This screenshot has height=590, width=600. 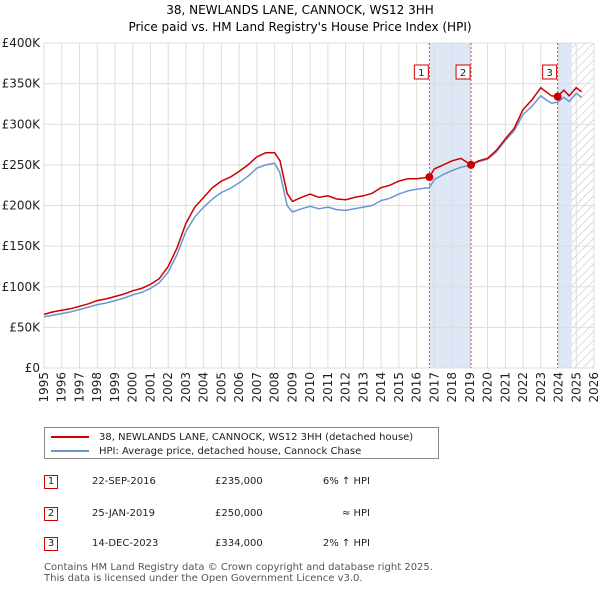 What do you see at coordinates (22, 165) in the screenshot?
I see `y-tick-label: £250K` at bounding box center [22, 165].